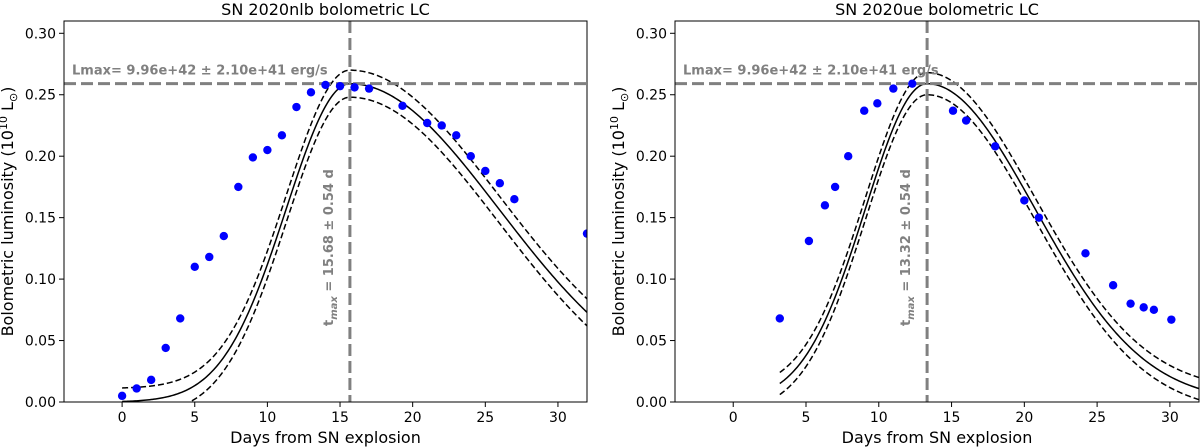 The height and width of the screenshot is (448, 1200). I want to click on x-axis: 0 5 10 15 20 25 30, so click(954, 414).